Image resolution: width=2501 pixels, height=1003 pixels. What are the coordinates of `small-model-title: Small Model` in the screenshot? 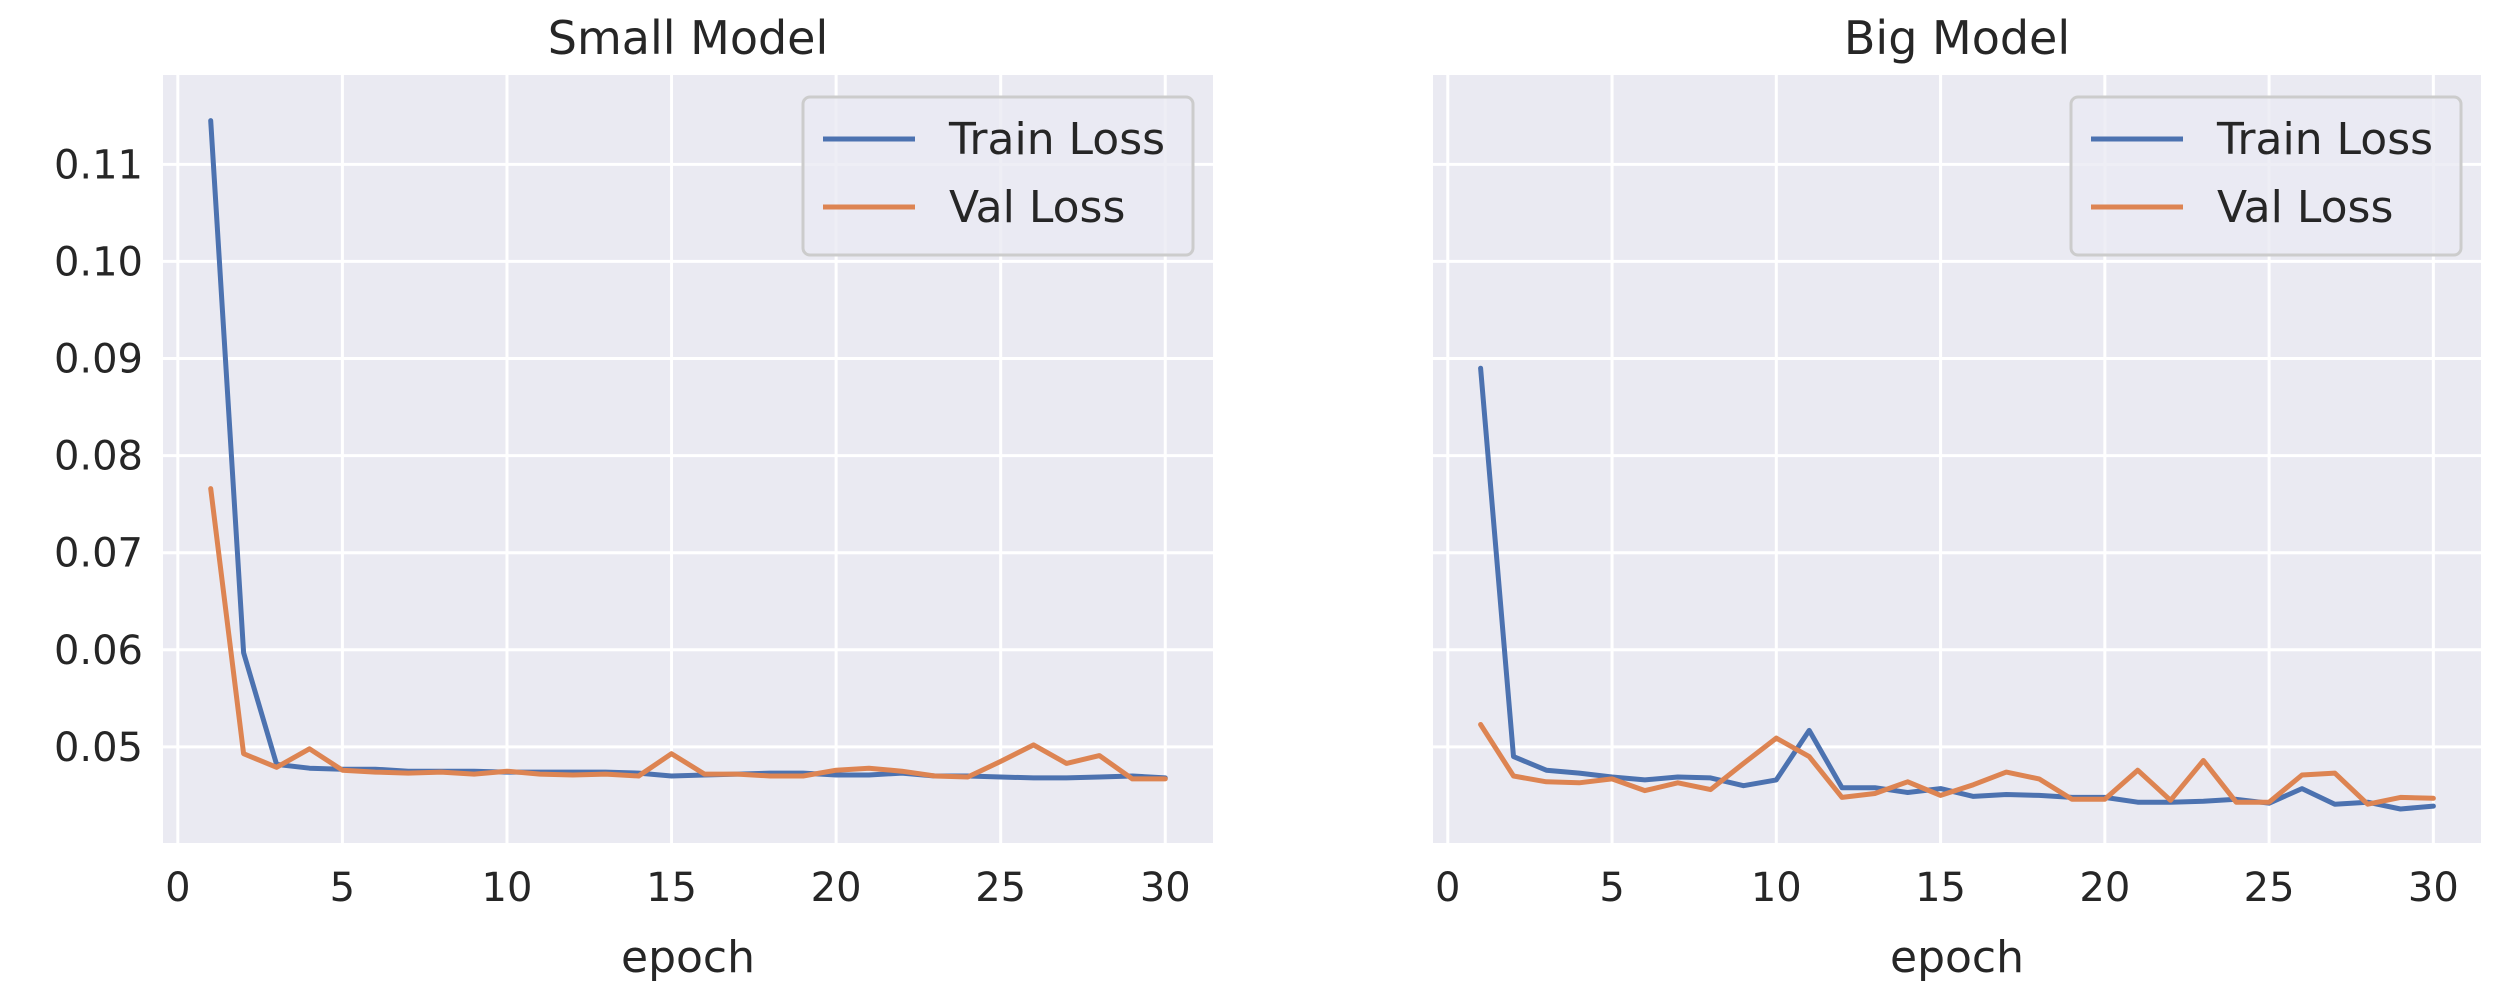 It's located at (688, 38).